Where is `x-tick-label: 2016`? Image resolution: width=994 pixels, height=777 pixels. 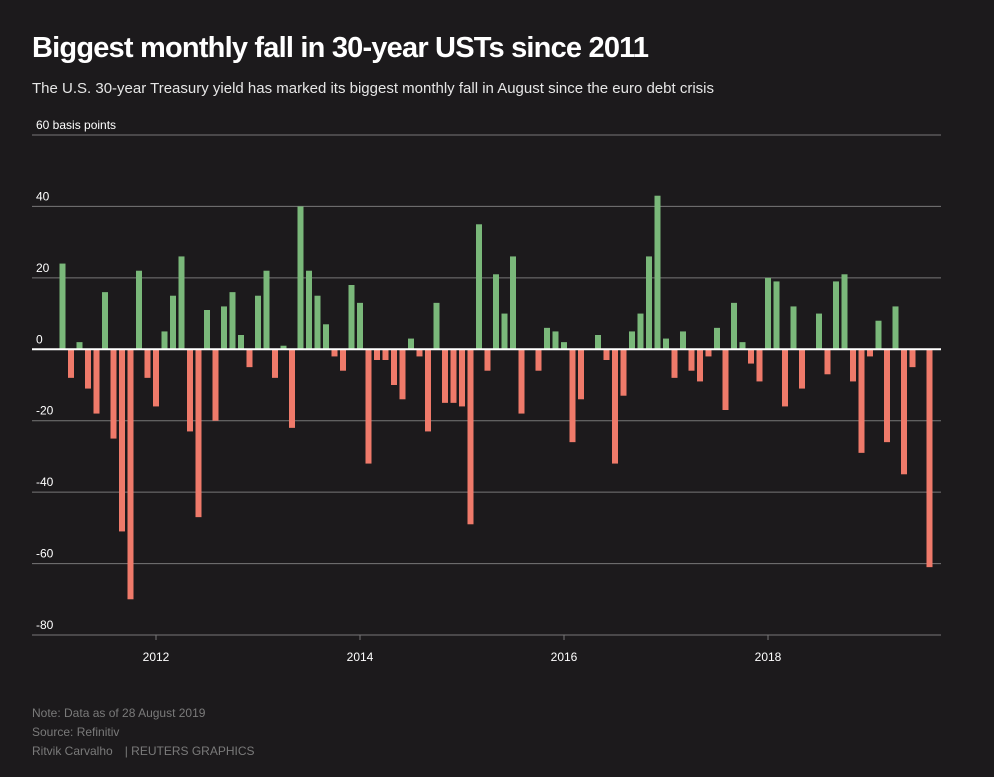 x-tick-label: 2016 is located at coordinates (564, 657).